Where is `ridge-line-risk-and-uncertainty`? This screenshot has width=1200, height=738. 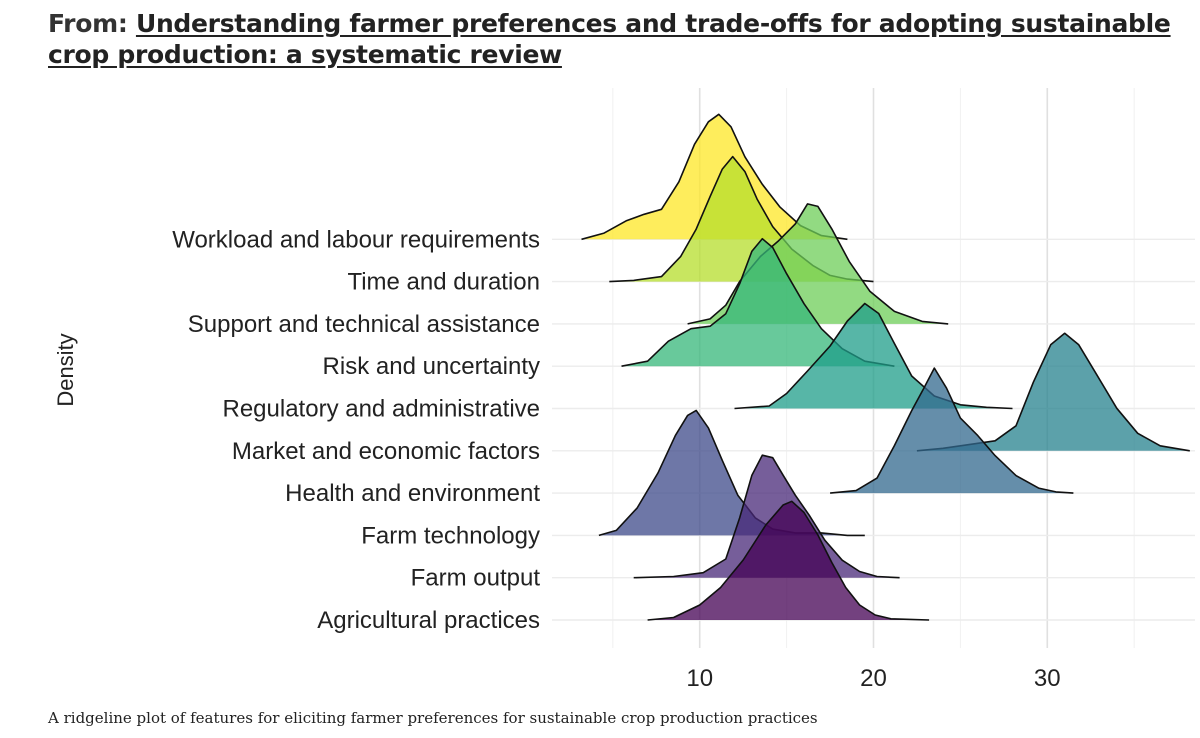 ridge-line-risk-and-uncertainty is located at coordinates (758, 302).